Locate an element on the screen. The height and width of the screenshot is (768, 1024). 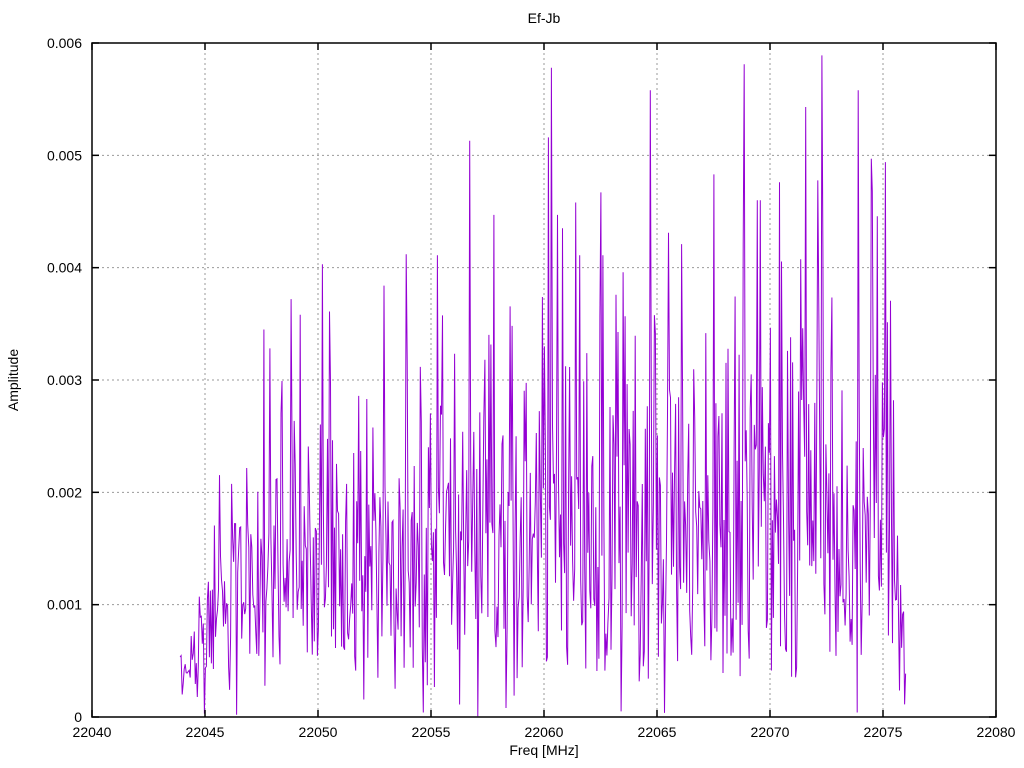
y-tick-label: 0.006 is located at coordinates (64, 43).